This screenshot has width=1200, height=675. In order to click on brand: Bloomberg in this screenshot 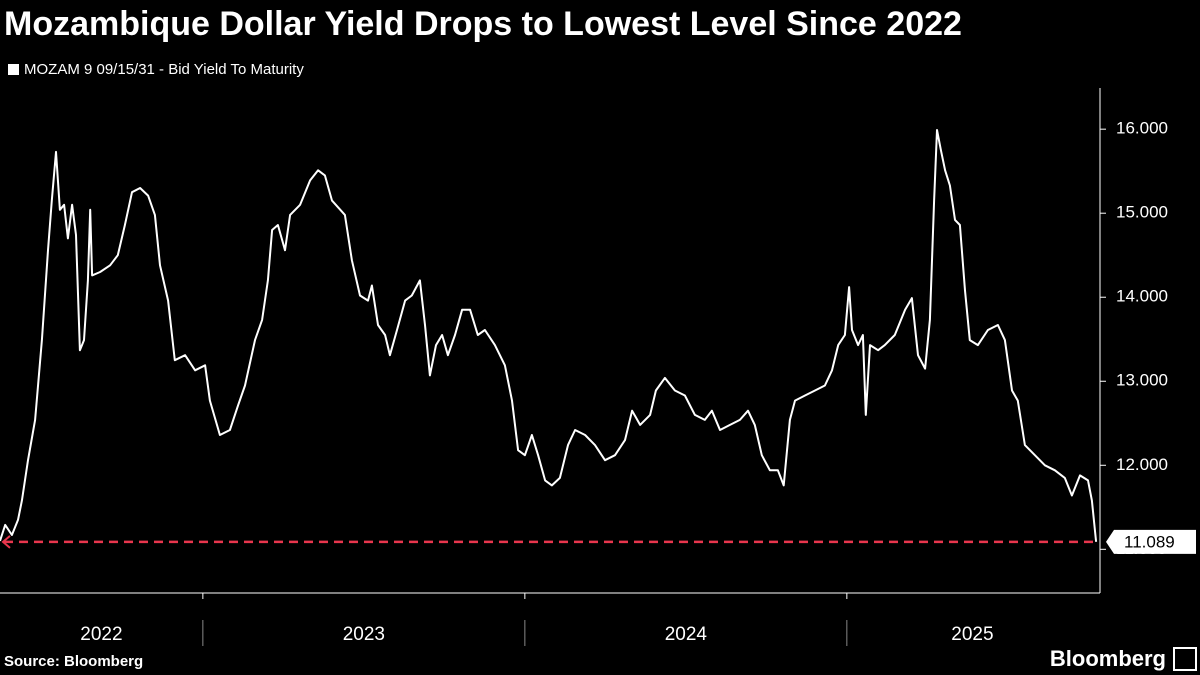, I will do `click(1108, 658)`.